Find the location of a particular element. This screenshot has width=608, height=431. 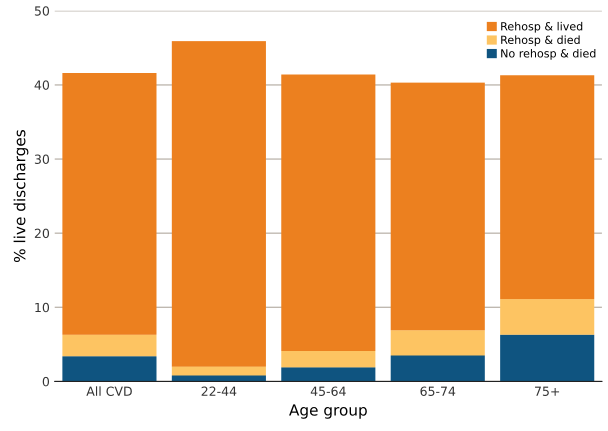

y-tick-label: 40 is located at coordinates (42, 85).